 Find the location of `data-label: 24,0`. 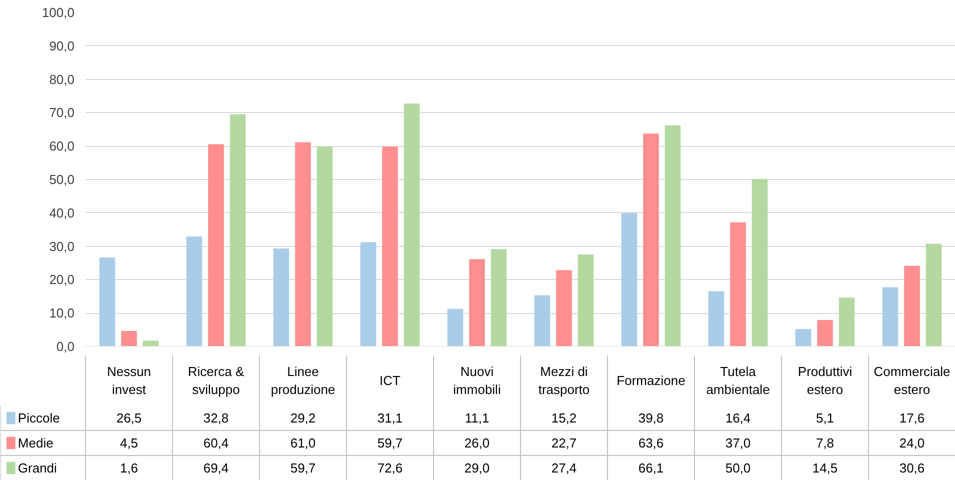

data-label: 24,0 is located at coordinates (912, 443).